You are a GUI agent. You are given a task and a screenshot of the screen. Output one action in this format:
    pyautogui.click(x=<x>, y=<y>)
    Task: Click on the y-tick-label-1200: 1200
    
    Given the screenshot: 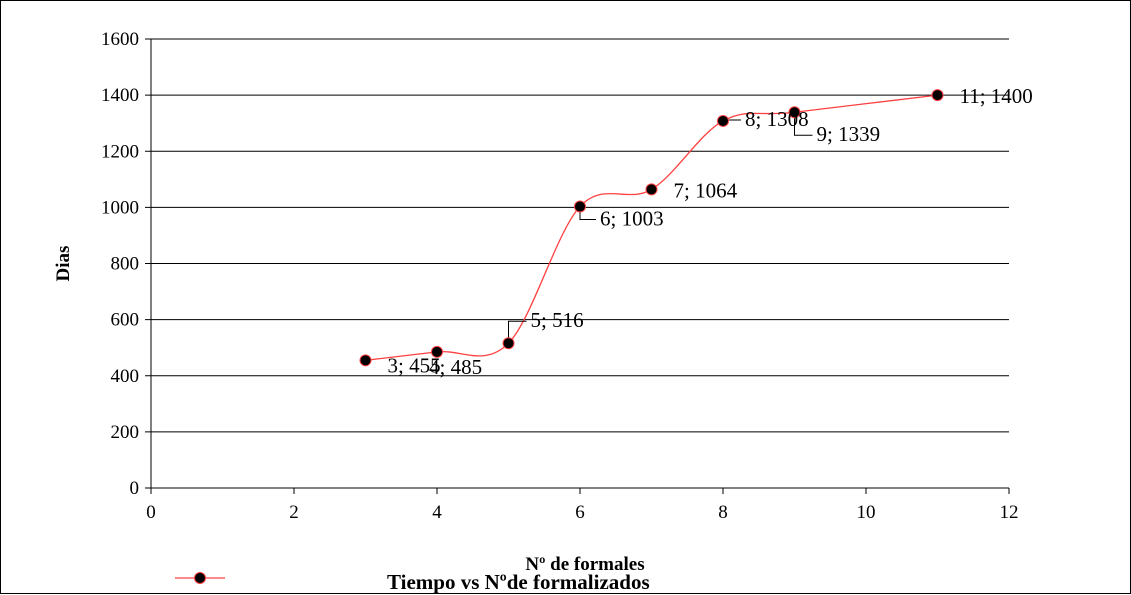 What is the action you would take?
    pyautogui.click(x=120, y=151)
    